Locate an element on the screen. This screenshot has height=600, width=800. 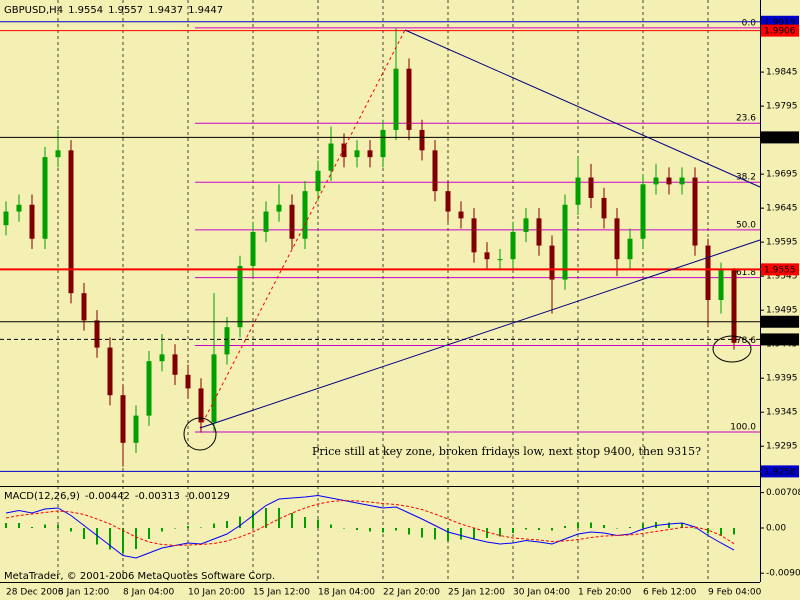
macd-header: MACD(12,26,9) -0.00442 -0.00313 -0.00129 is located at coordinates (117, 496).